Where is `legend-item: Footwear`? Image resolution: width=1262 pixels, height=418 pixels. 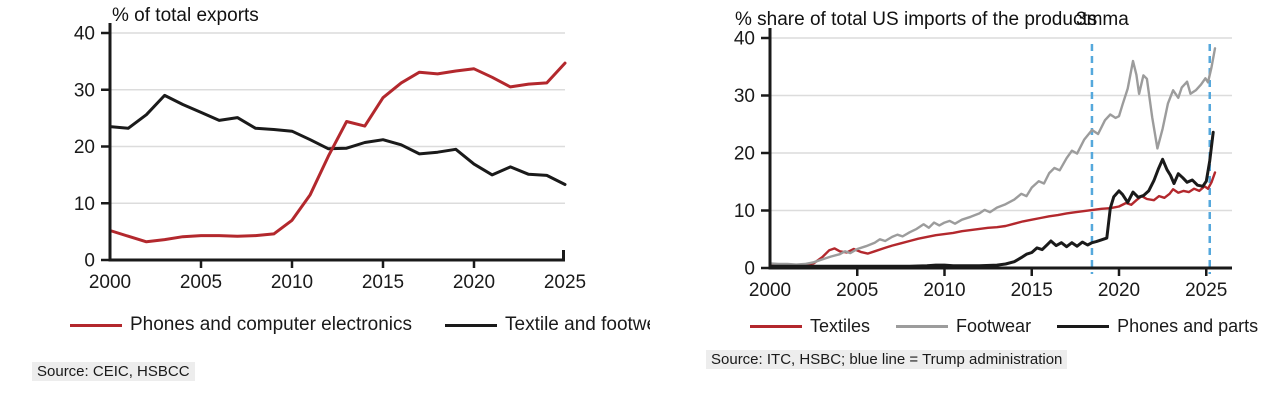 legend-item: Footwear is located at coordinates (963, 326).